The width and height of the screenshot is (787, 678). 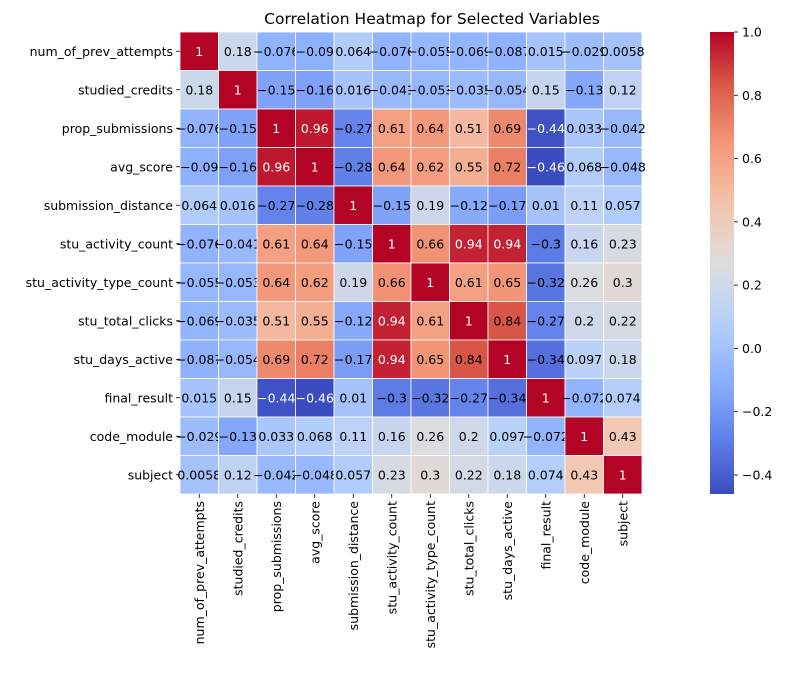 What do you see at coordinates (238, 243) in the screenshot?
I see `cell-value-label: −0.041` at bounding box center [238, 243].